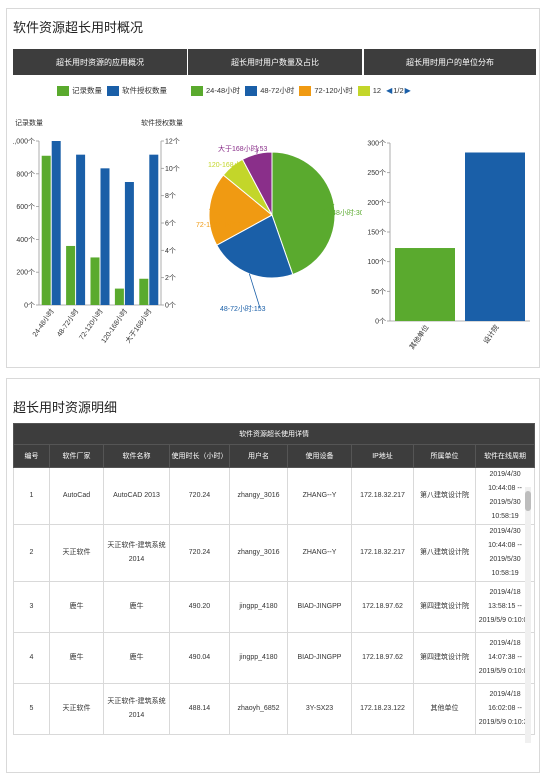 The image size is (546, 778). I want to click on unit-distribution-header: 超长用时用户的单位分布, so click(450, 62).